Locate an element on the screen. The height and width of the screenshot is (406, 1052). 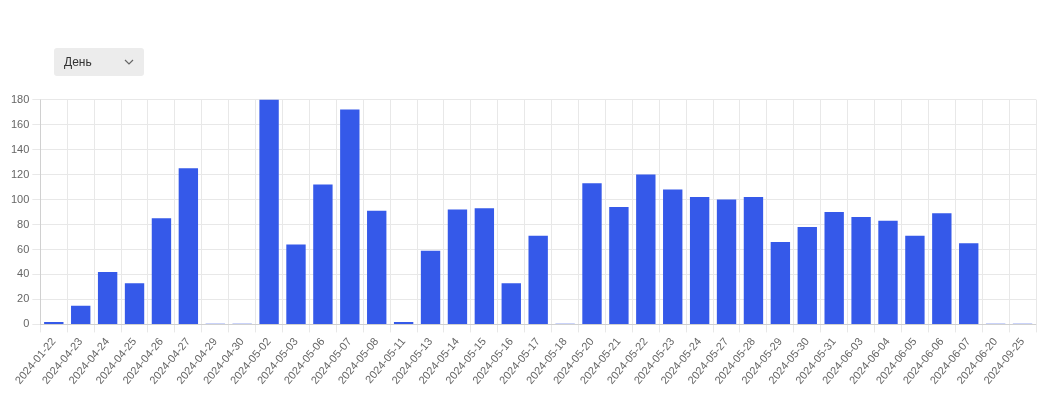
y-tick-label: 20 is located at coordinates (23, 298).